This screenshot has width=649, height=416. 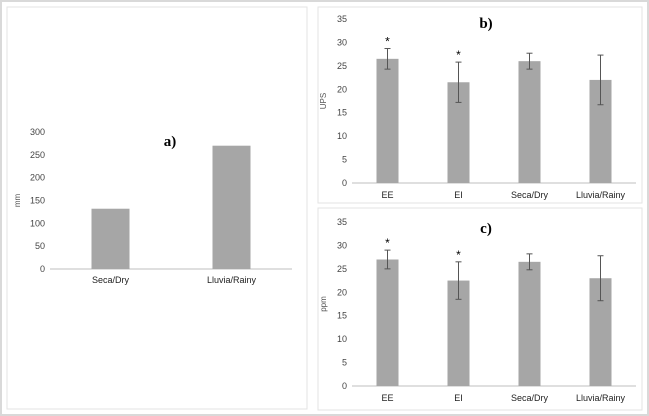 I want to click on panel-c-category-3: Lluvia/Rainy, so click(x=601, y=398).